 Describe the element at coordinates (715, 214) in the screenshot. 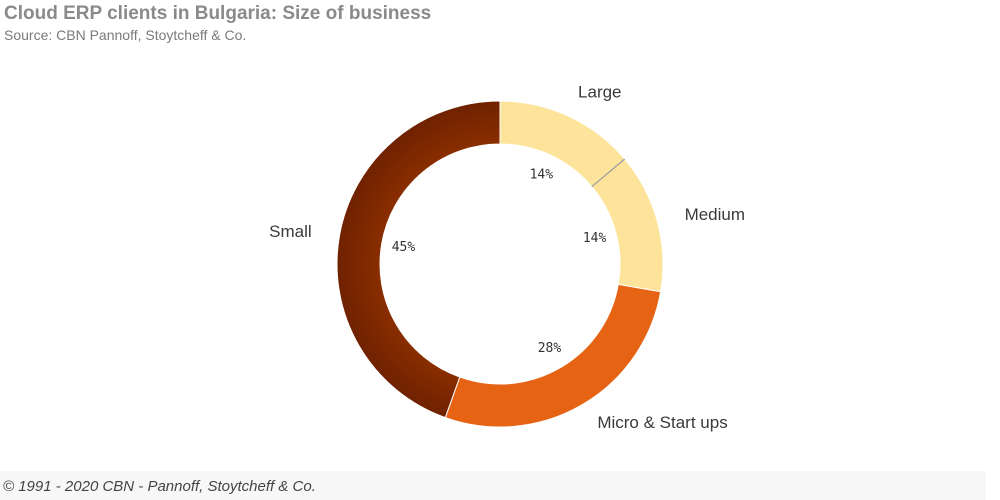

I see `label-medium: Medium` at that location.